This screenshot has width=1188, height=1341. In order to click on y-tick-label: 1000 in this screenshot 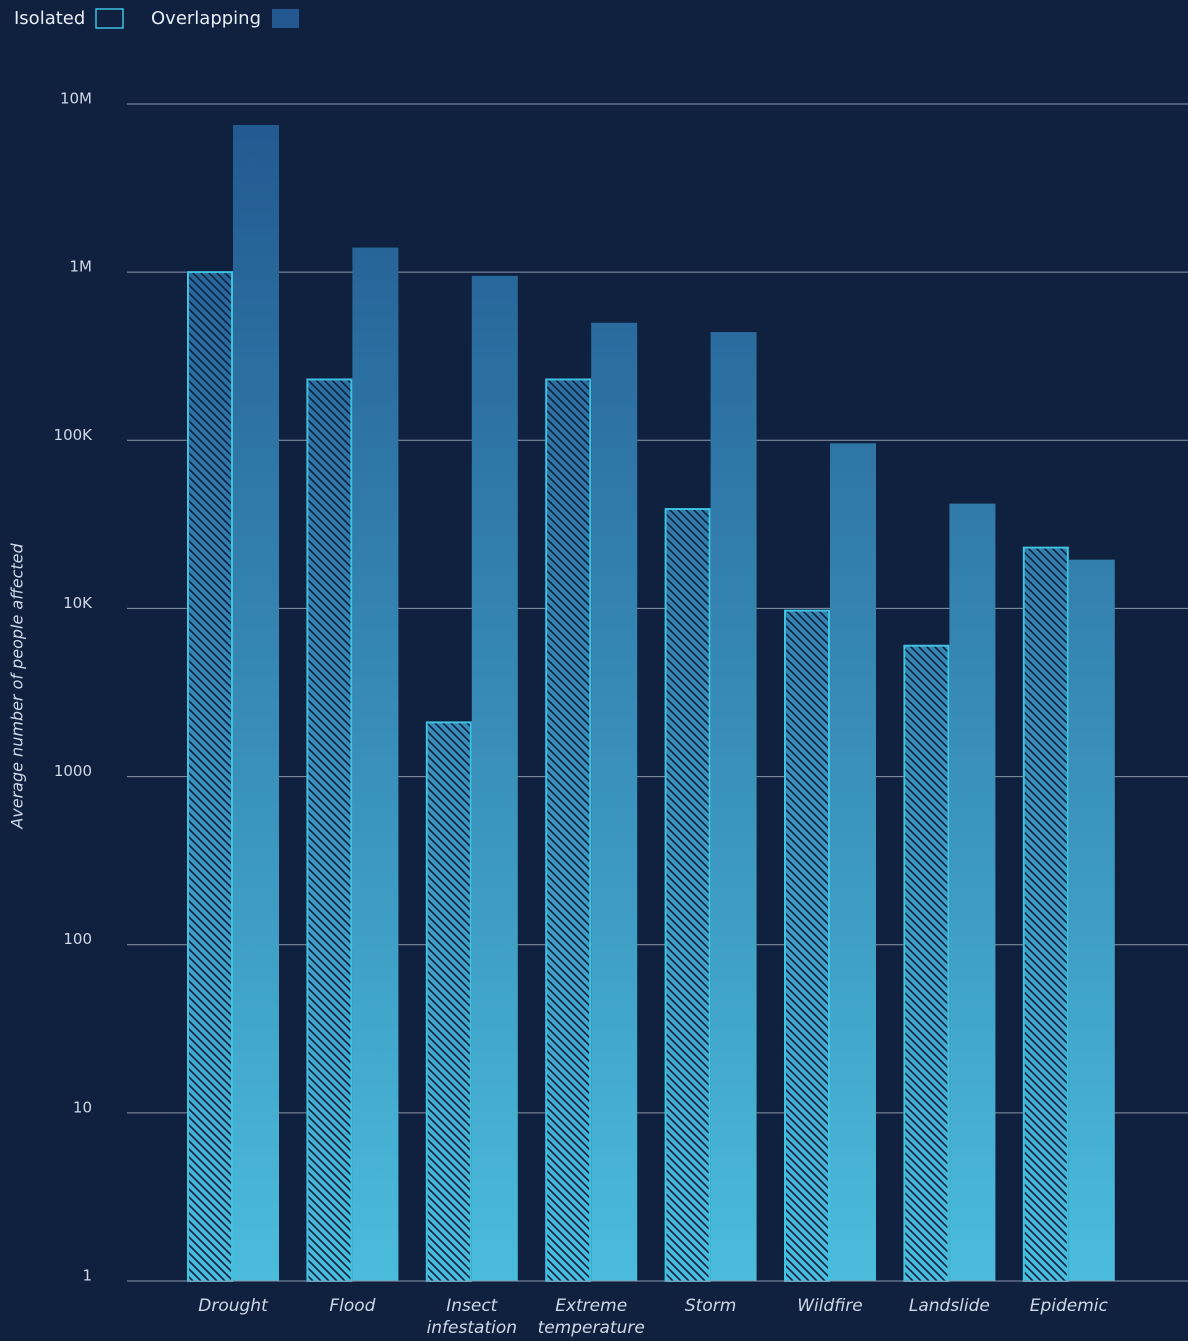, I will do `click(73, 771)`.